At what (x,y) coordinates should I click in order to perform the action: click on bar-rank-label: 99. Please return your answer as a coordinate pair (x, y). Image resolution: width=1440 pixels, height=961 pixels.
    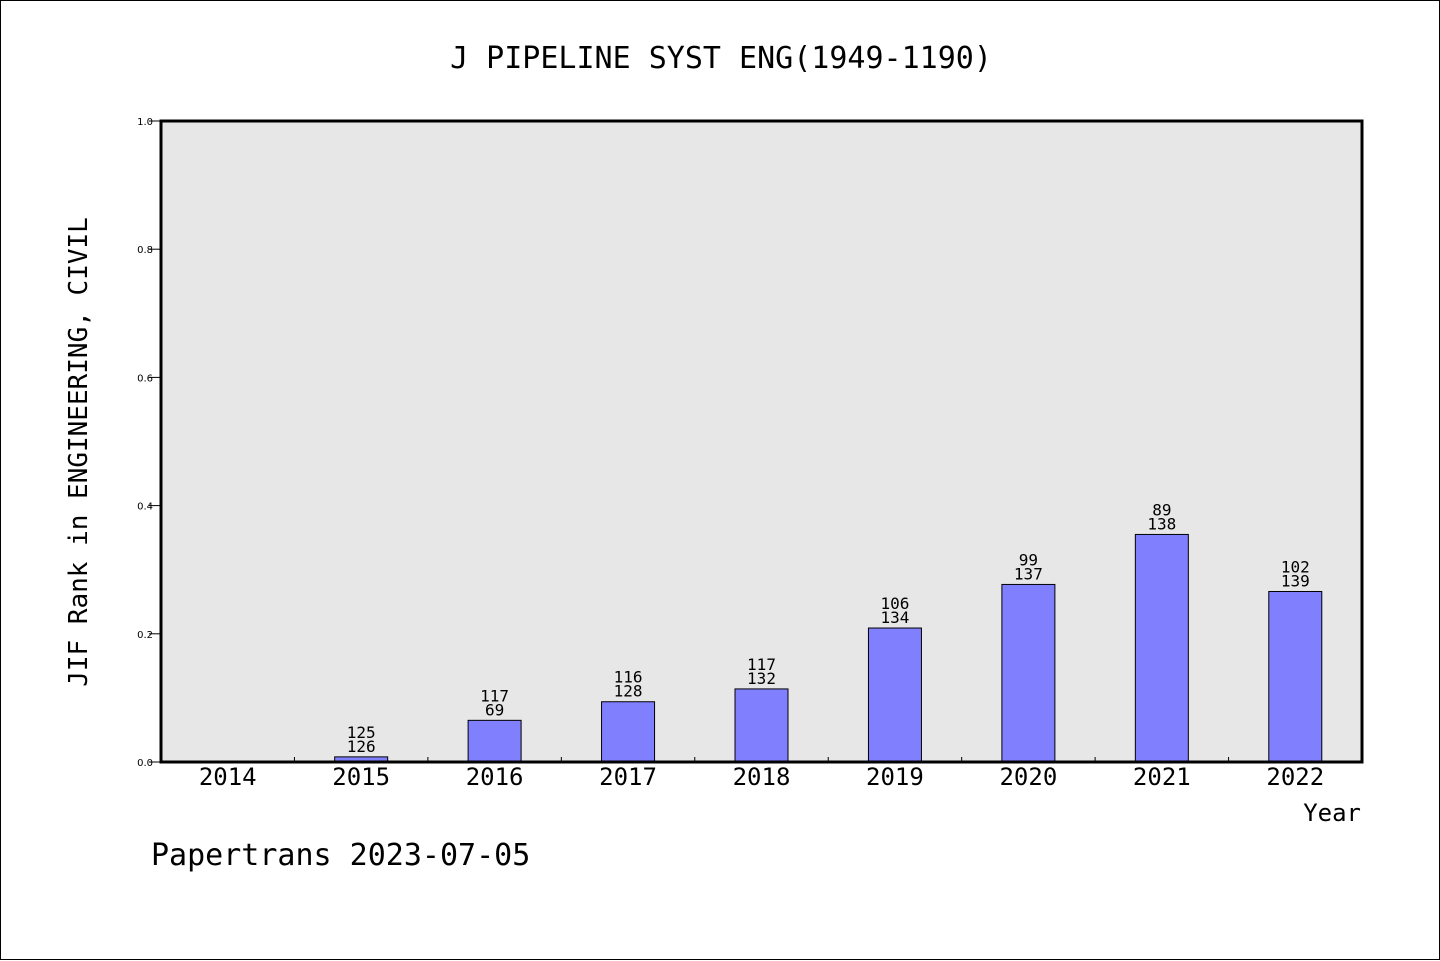
    Looking at the image, I should click on (1028, 559).